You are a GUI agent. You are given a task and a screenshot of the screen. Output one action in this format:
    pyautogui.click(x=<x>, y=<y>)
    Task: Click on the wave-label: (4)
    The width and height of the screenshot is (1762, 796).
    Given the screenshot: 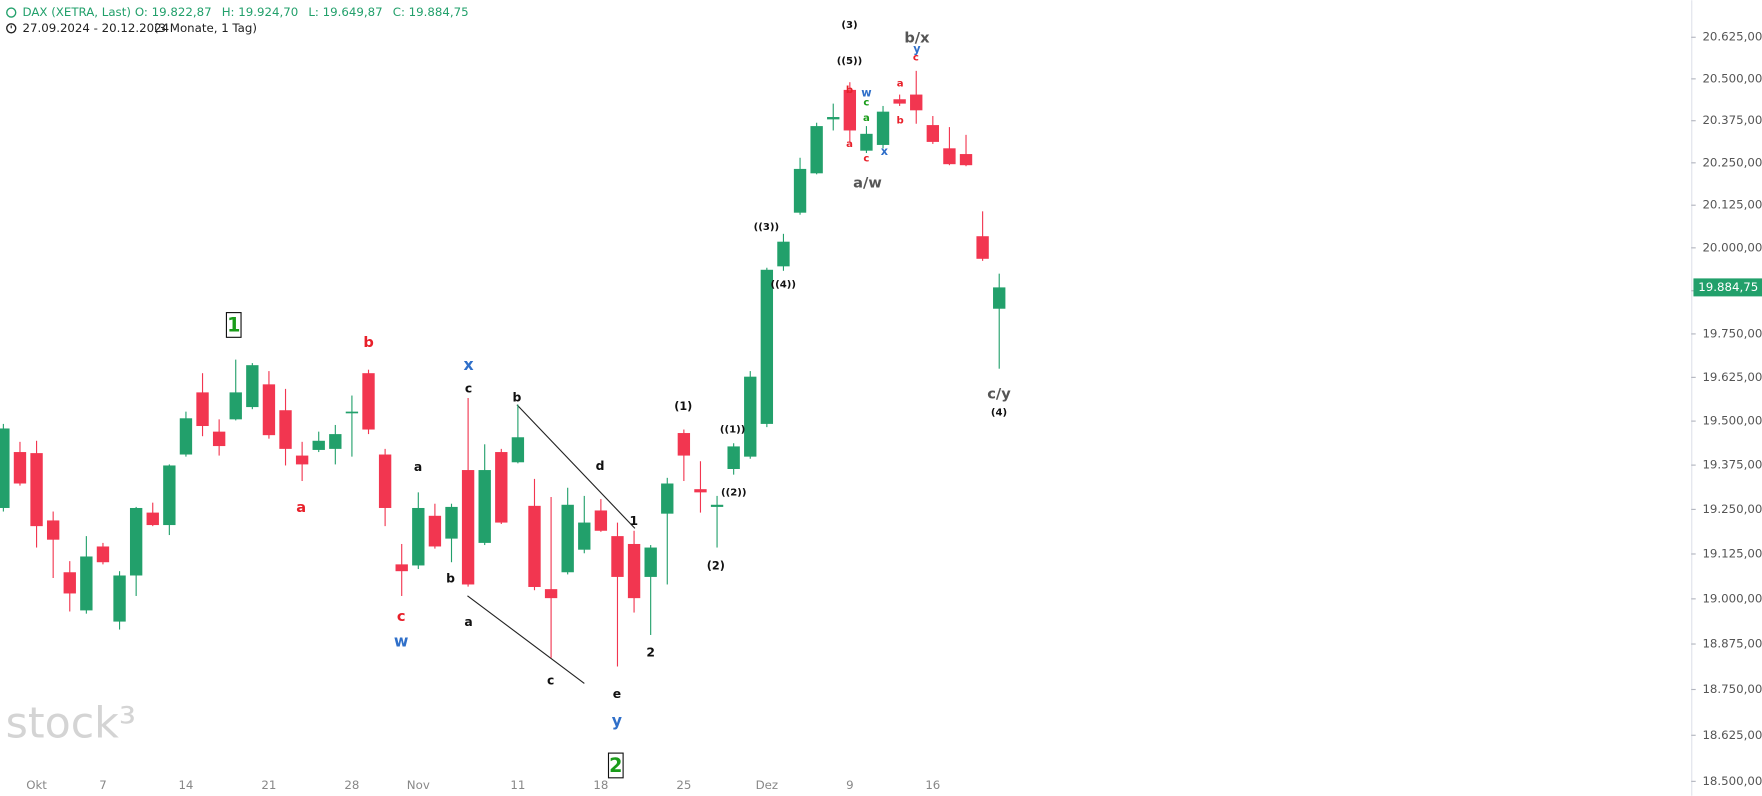 What is the action you would take?
    pyautogui.click(x=999, y=413)
    